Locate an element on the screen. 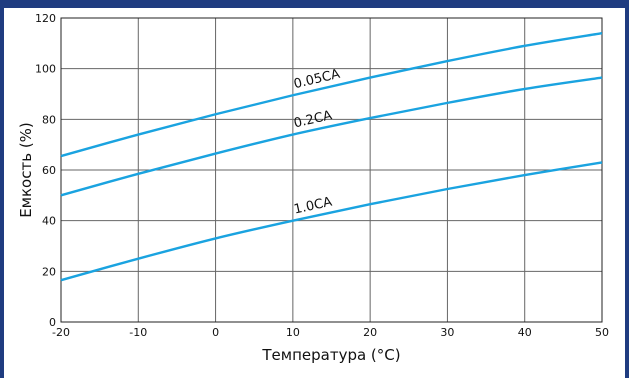  x-tick-label: 30 is located at coordinates (447, 332).